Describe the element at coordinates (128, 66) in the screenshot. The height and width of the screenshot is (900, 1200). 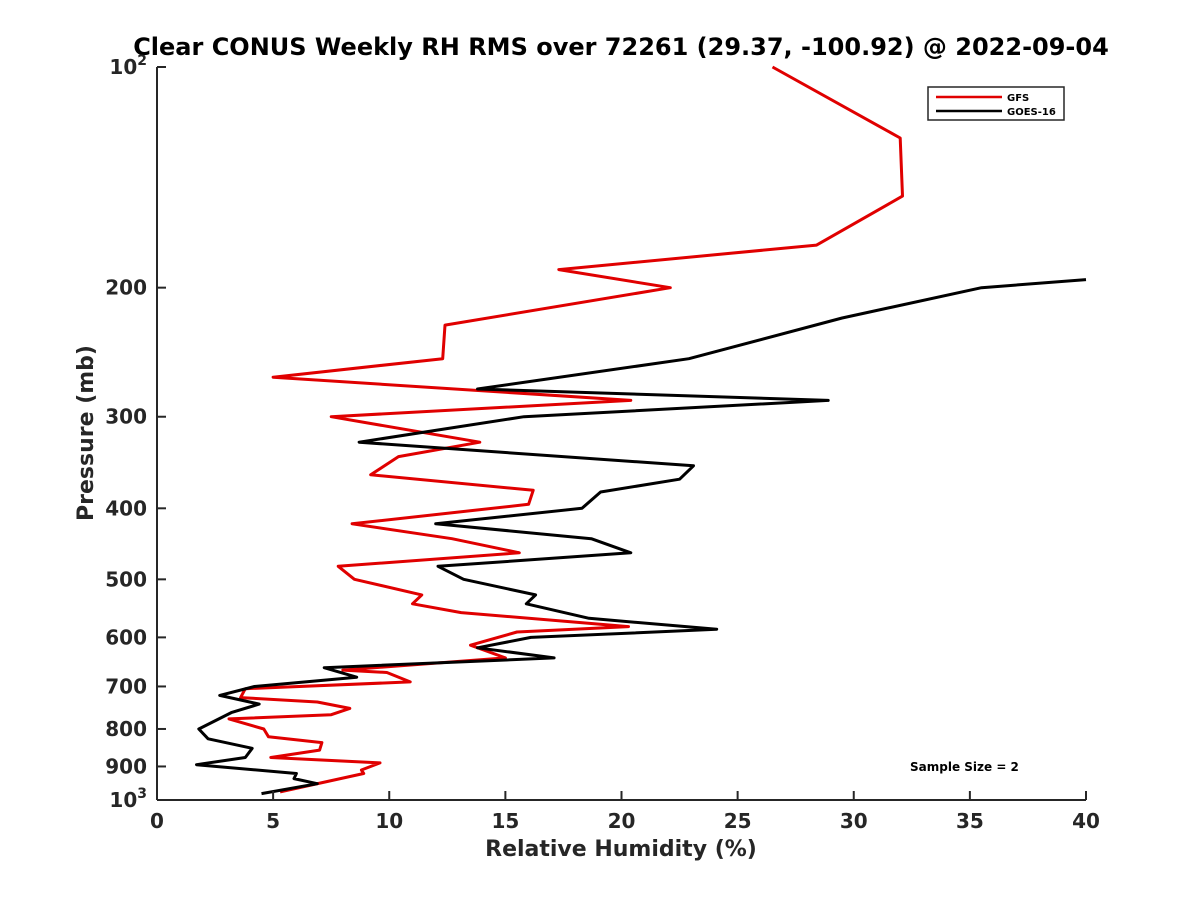
I see `y-tick-label: 10²` at that location.